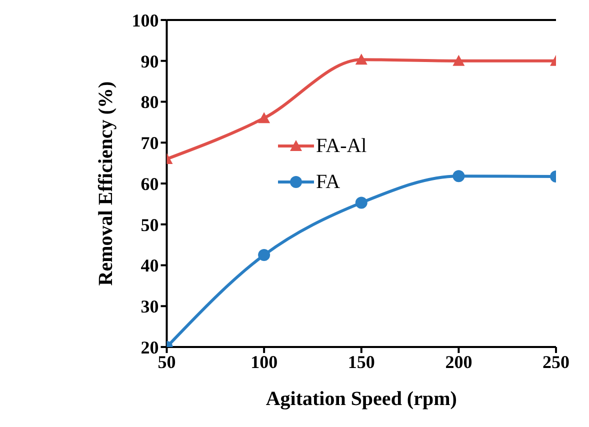 The image size is (589, 427). Describe the element at coordinates (341, 146) in the screenshot. I see `legend-label: FA-Al` at that location.